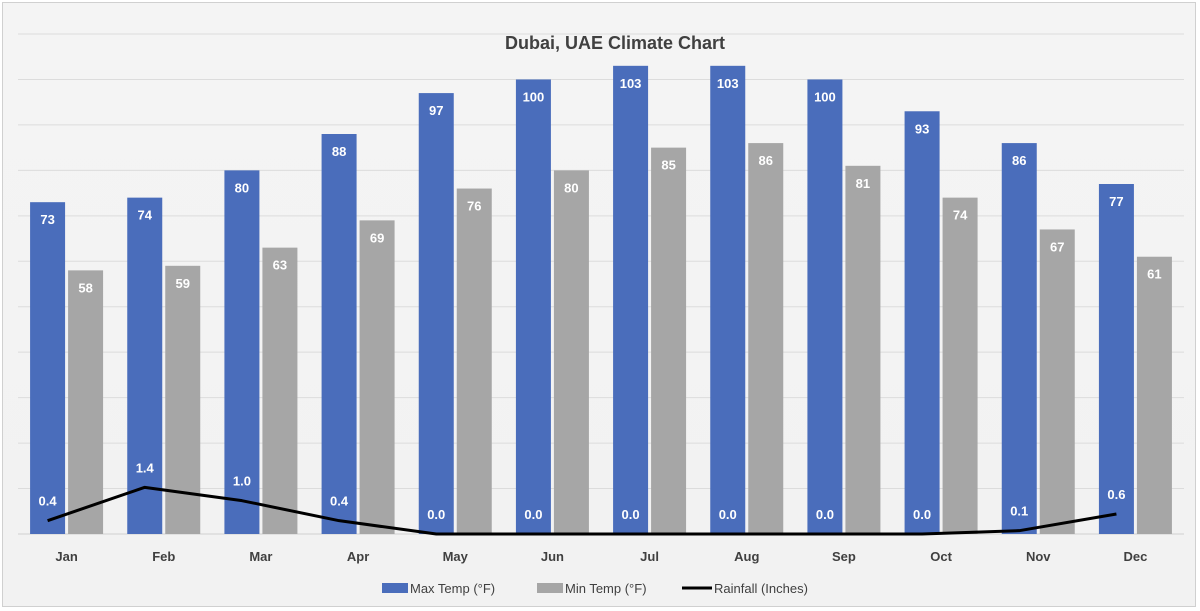  What do you see at coordinates (844, 556) in the screenshot?
I see `x-tick-label: Sep` at bounding box center [844, 556].